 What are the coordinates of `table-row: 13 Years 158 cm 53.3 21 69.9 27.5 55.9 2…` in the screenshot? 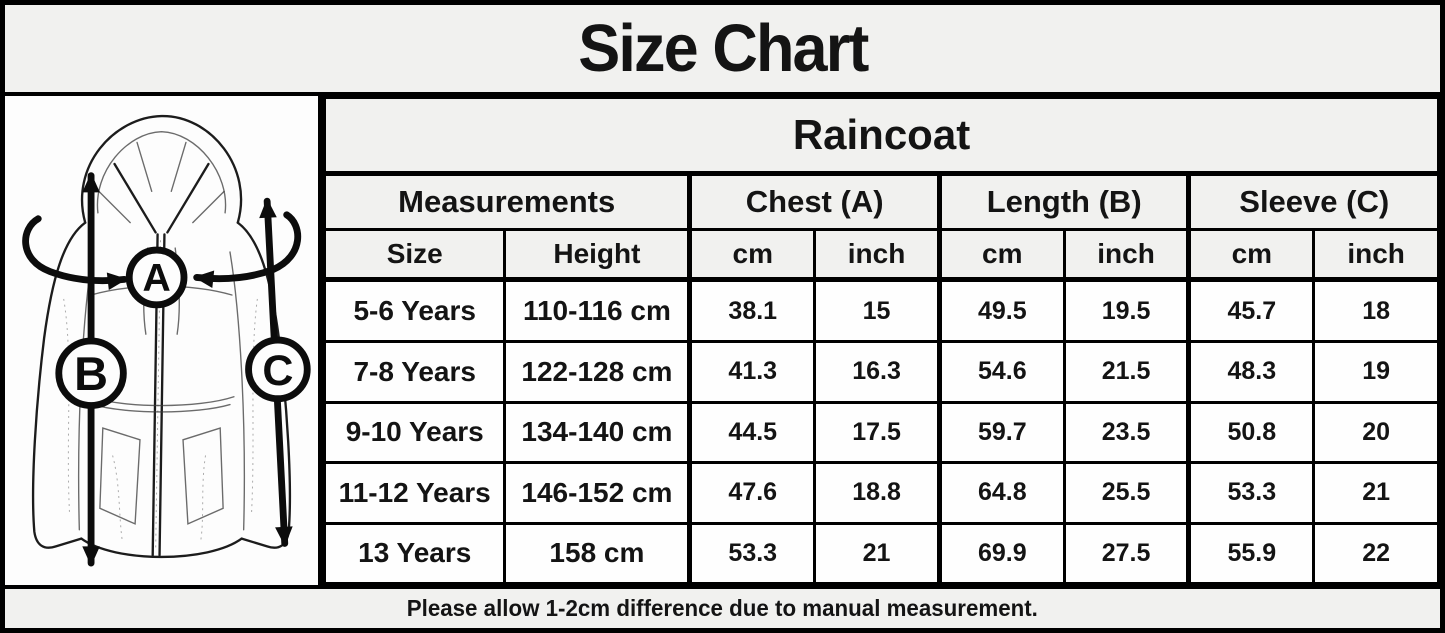 It's located at (881, 553).